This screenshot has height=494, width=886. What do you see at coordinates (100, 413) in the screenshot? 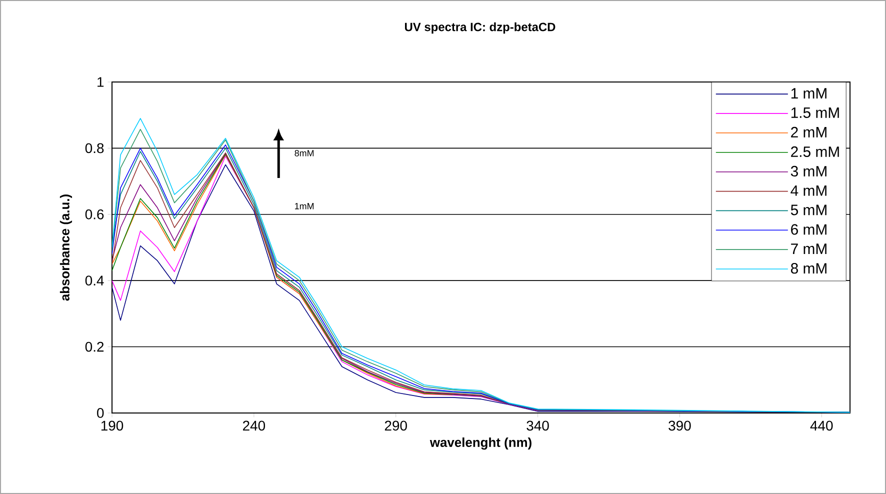
I see `y-tick-label: 0` at bounding box center [100, 413].